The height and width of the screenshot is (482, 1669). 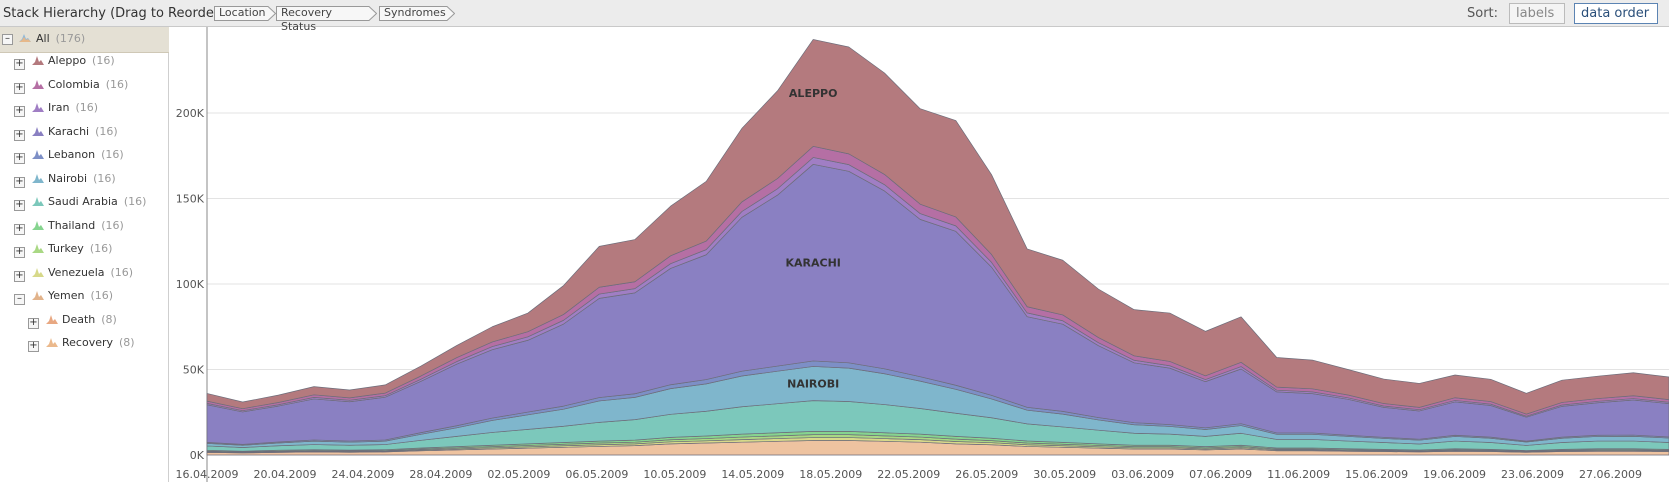 I want to click on x-tick-label: 11.06.2009, so click(x=1298, y=474).